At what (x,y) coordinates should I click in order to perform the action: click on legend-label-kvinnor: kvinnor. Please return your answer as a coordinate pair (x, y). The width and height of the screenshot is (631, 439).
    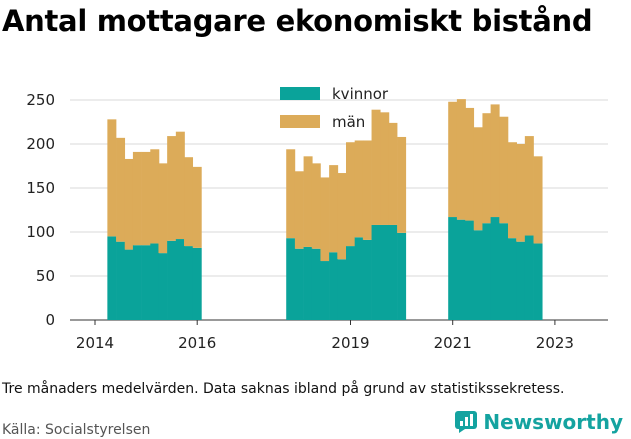
    Looking at the image, I should click on (360, 94).